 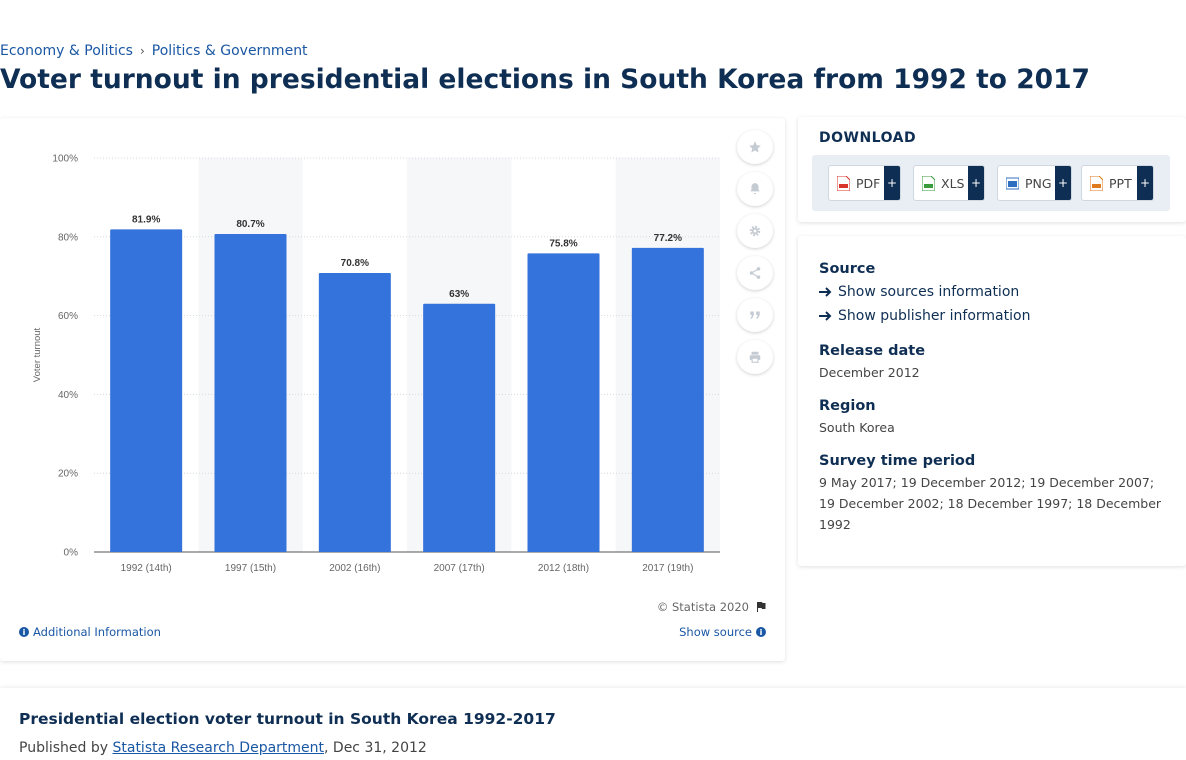 What do you see at coordinates (1012, 183) in the screenshot?
I see `png-file-icon` at bounding box center [1012, 183].